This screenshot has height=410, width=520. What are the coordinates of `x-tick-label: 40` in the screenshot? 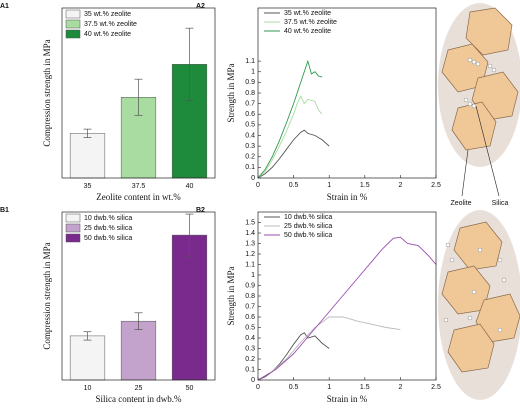 It's located at (190, 186).